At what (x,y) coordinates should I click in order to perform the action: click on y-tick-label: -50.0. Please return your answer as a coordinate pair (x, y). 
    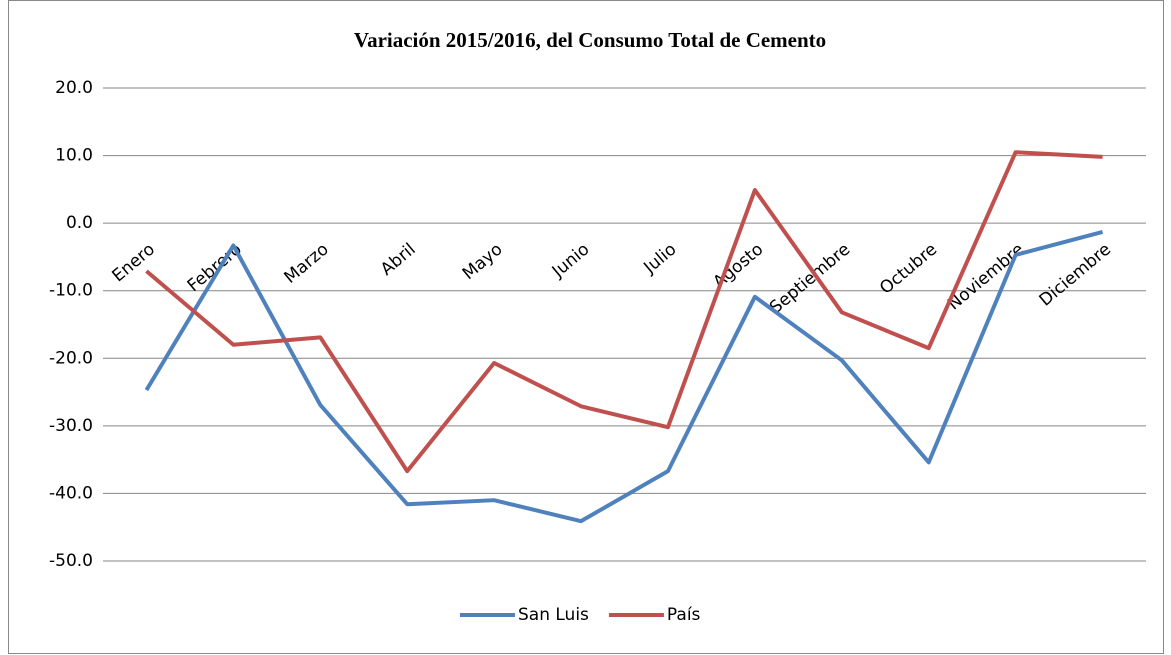
    Looking at the image, I should click on (71, 561).